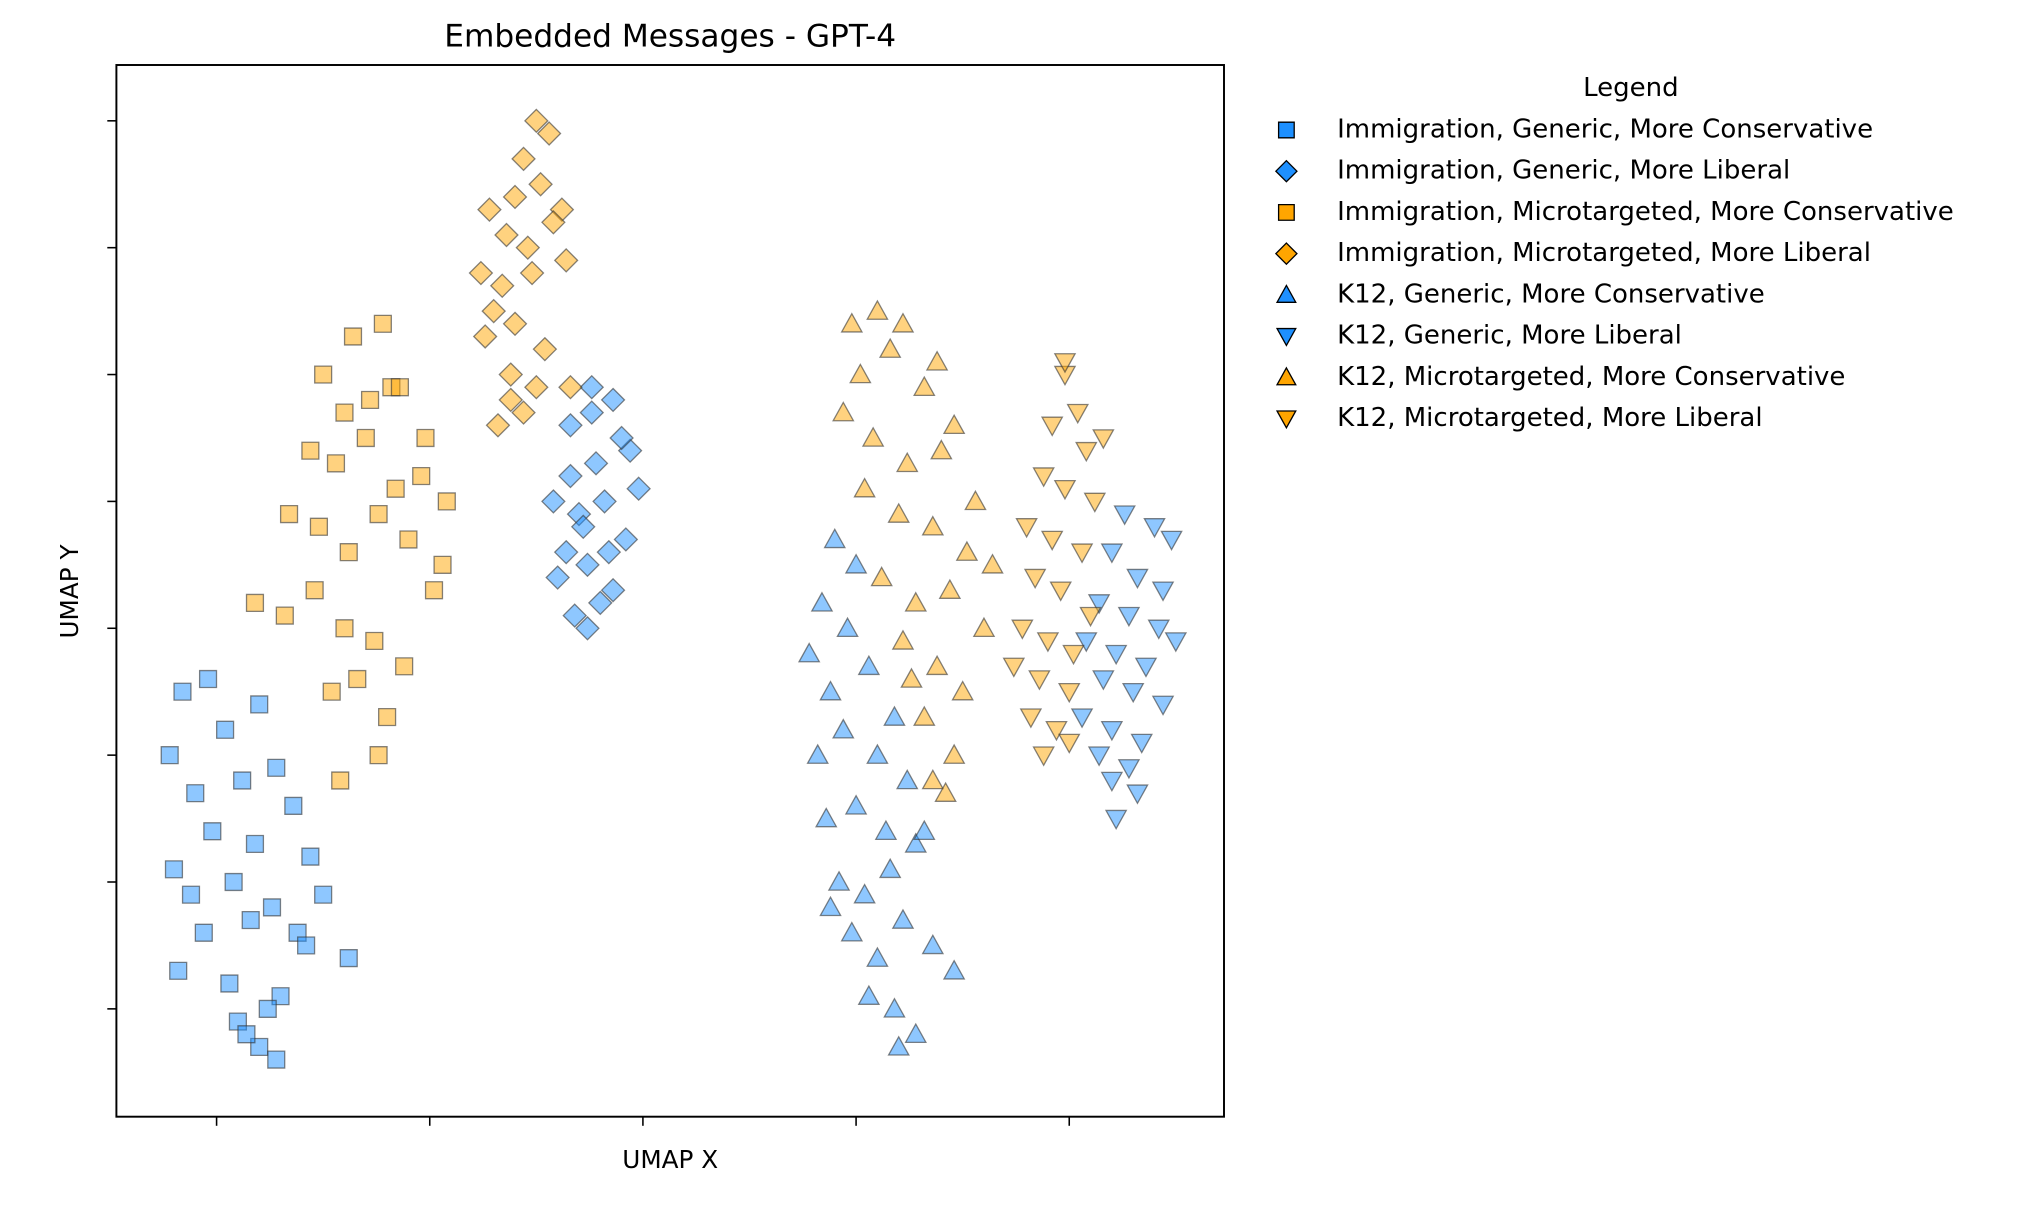 This screenshot has height=1209, width=2019. Describe the element at coordinates (1604, 253) in the screenshot. I see `legend-label: Immigration, Microtargeted, More Liberal` at that location.